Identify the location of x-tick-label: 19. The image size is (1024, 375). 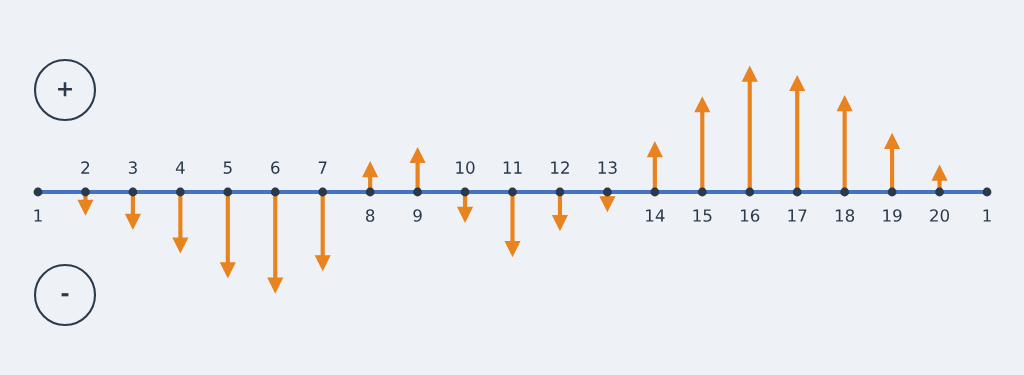
(892, 215).